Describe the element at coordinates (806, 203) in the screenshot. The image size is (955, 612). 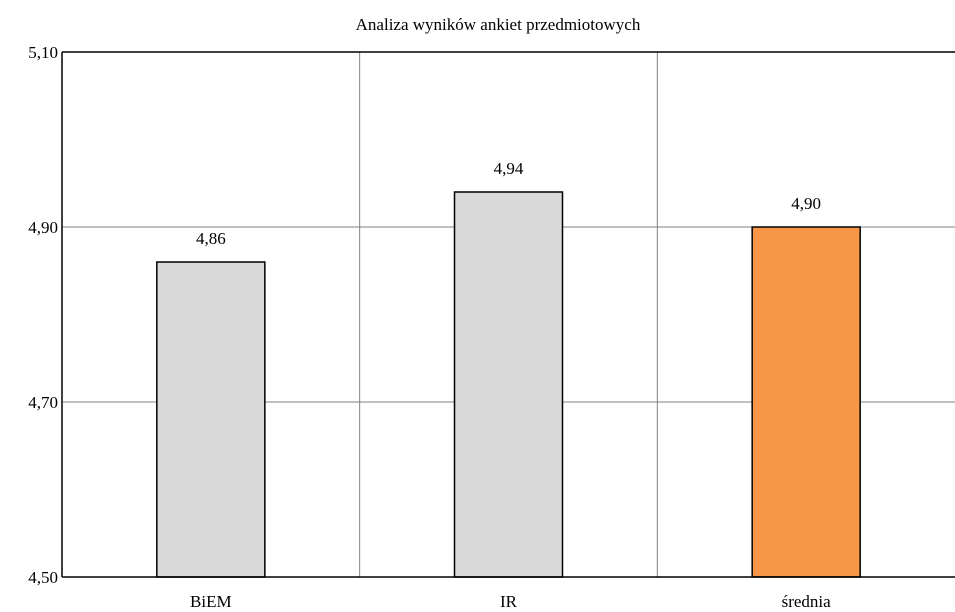
I see `data-label-3: 4,90` at that location.